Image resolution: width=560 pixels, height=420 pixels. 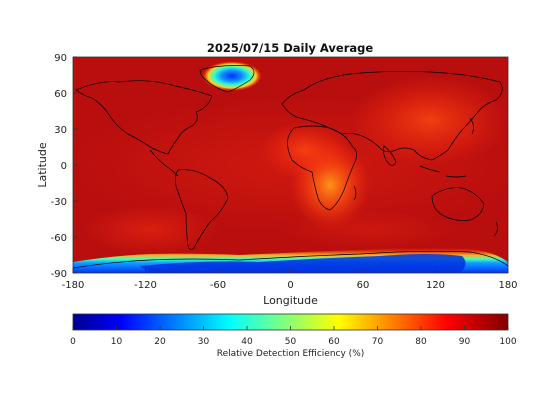 I want to click on y-axis-label: Latitude, so click(x=42, y=165).